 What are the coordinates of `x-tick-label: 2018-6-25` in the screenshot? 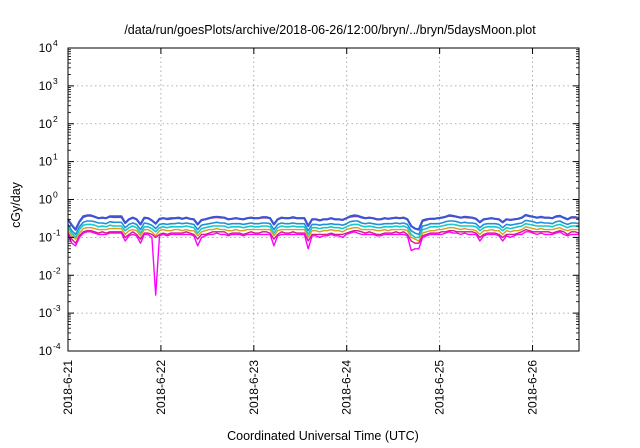 It's located at (440, 387).